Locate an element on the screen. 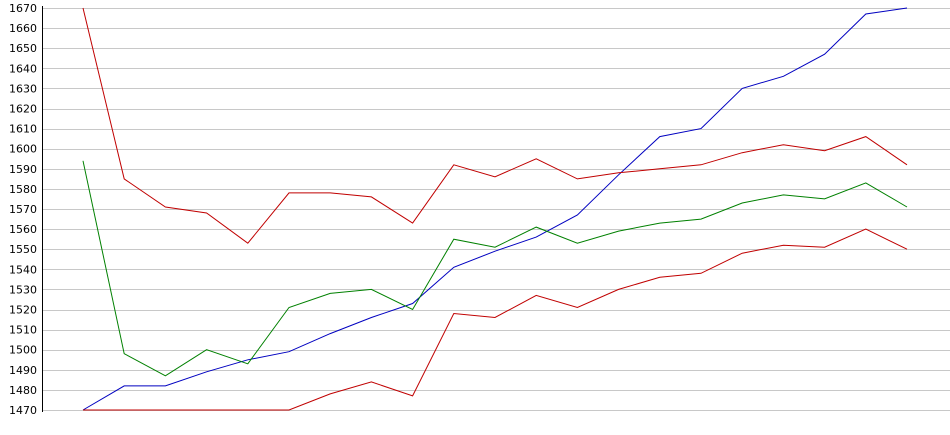 This screenshot has height=435, width=950. y-tick-label: 1560 is located at coordinates (23, 229).